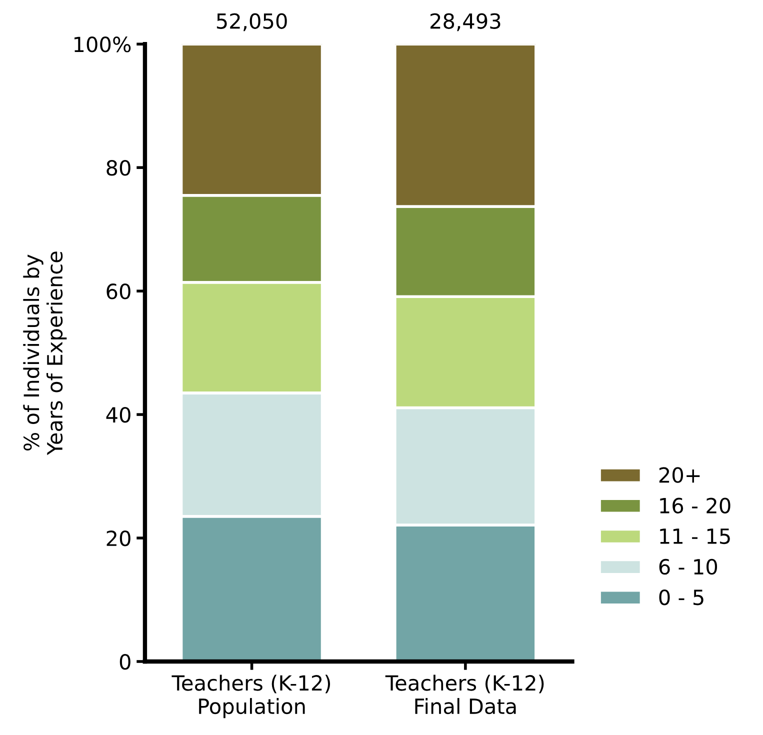  What do you see at coordinates (465, 22) in the screenshot?
I see `annotation: 28,493` at bounding box center [465, 22].